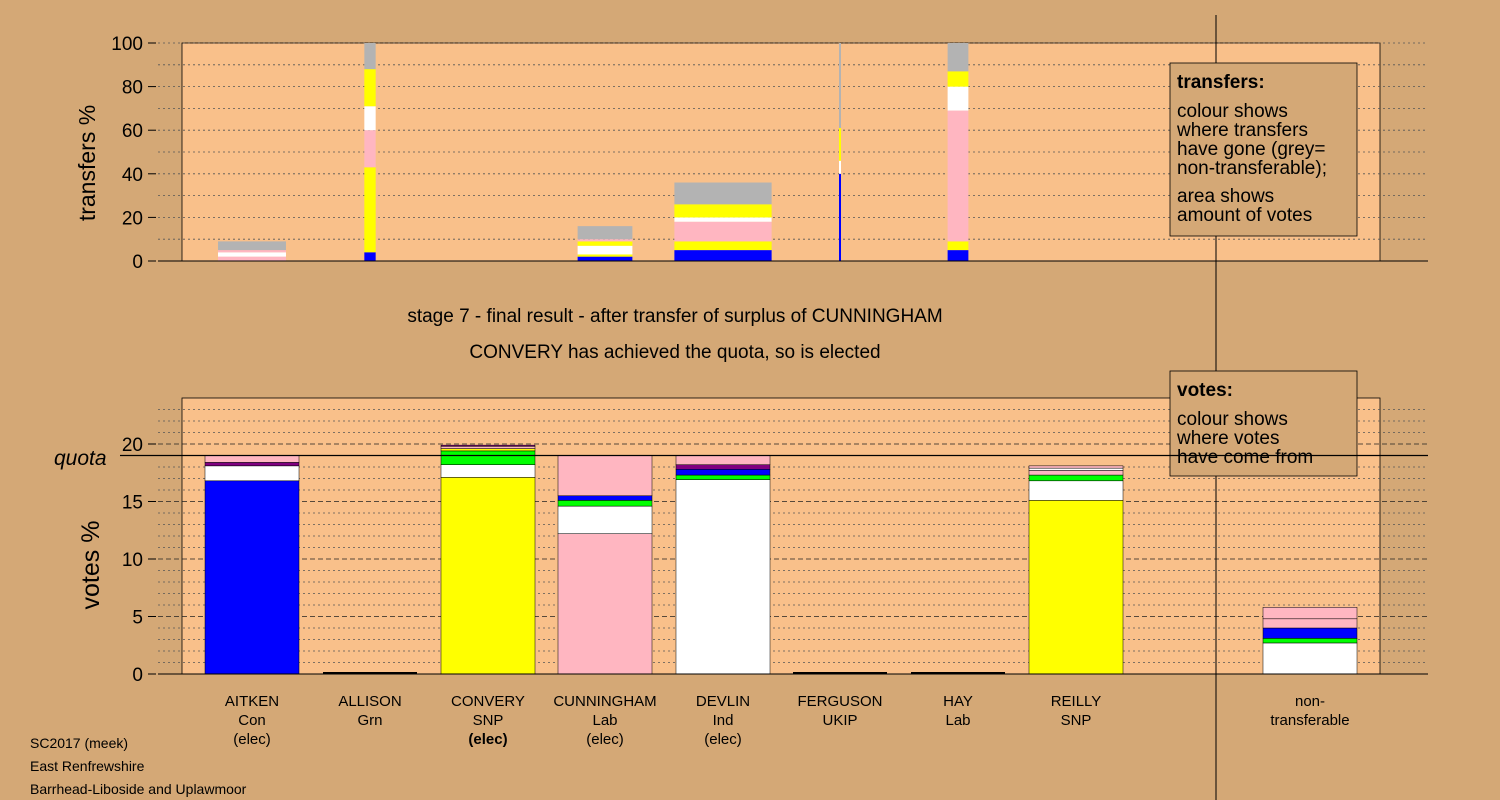  I want to click on quota-label: quota, so click(80, 458).